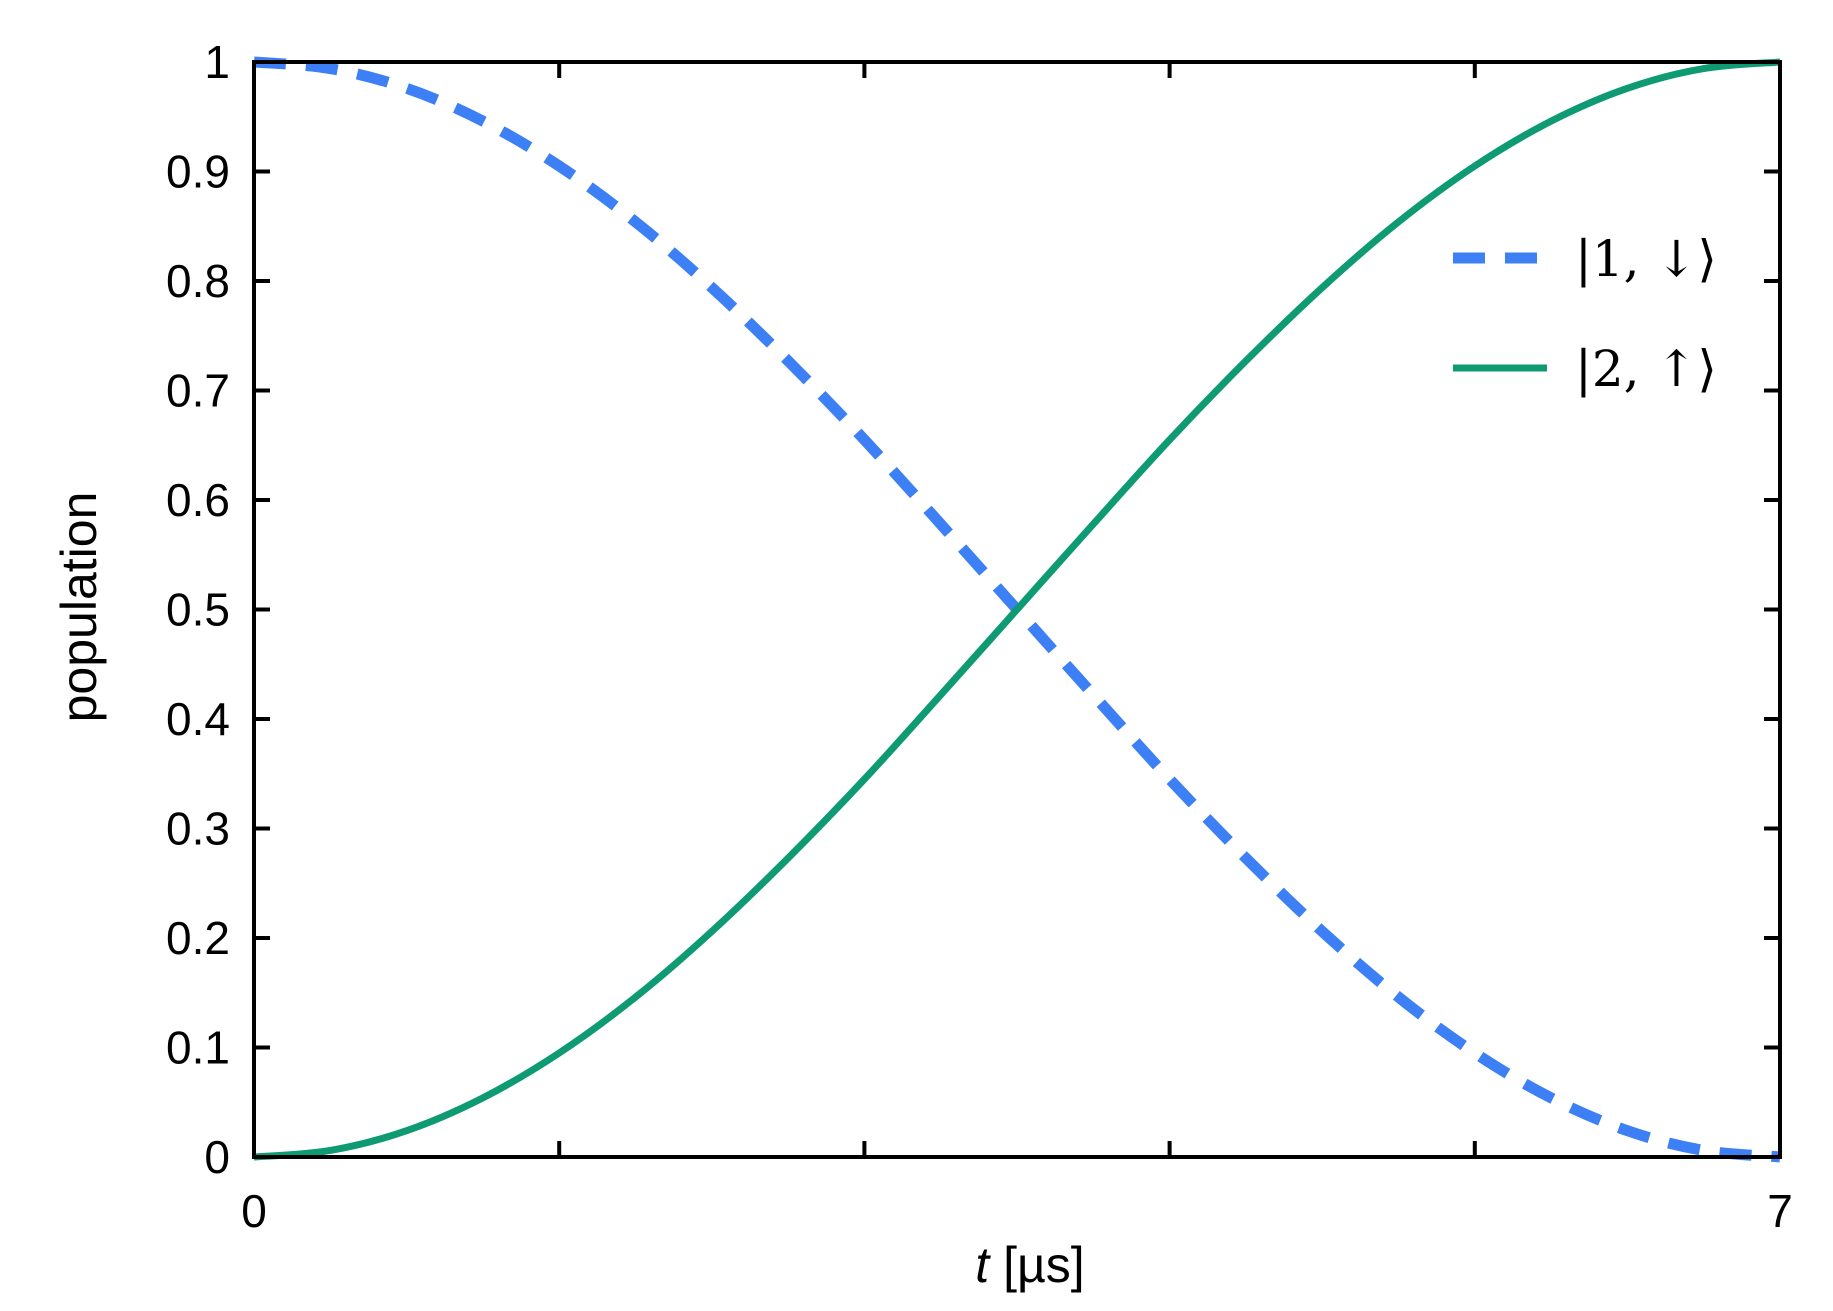 The width and height of the screenshot is (1833, 1311). Describe the element at coordinates (79, 607) in the screenshot. I see `y-axis-label: population` at that location.